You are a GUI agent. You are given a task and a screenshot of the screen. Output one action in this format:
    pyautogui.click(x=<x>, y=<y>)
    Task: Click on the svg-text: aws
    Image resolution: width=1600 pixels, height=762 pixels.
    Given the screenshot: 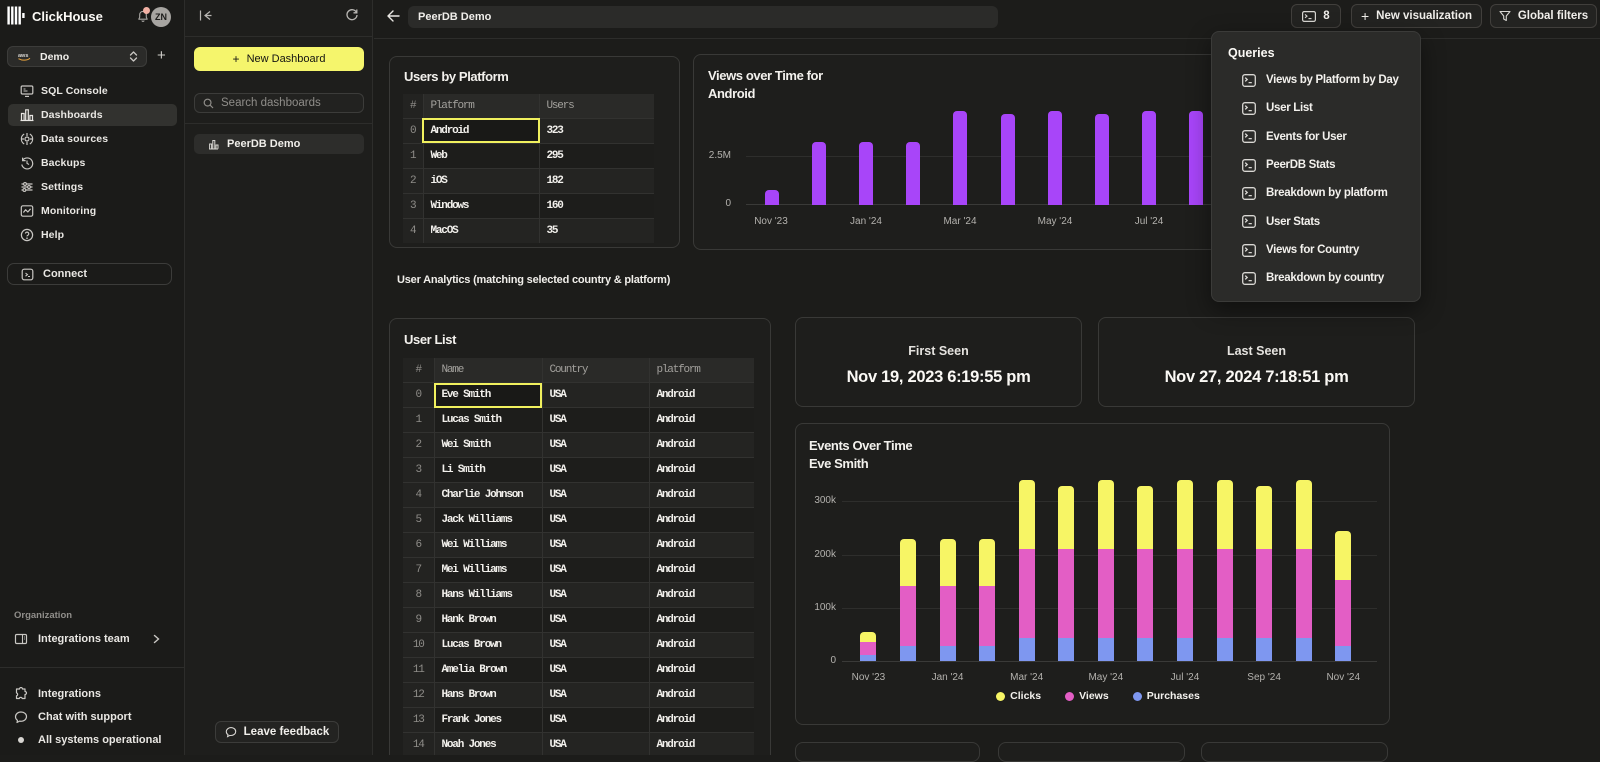 What is the action you would take?
    pyautogui.click(x=23, y=56)
    